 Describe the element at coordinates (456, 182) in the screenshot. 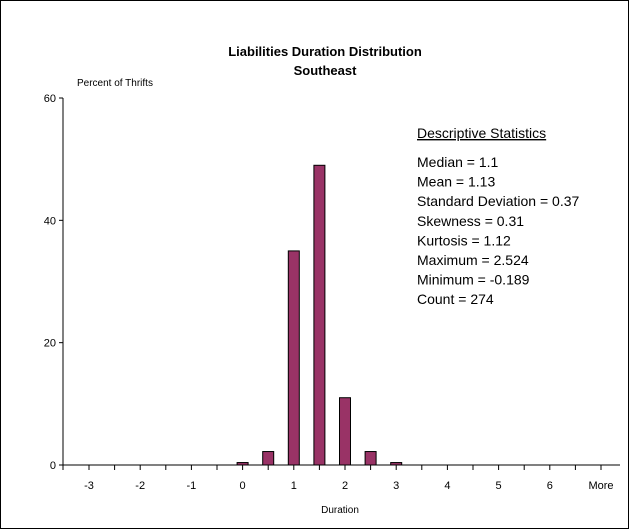

I see `stats-line: Mean = 1.13` at that location.